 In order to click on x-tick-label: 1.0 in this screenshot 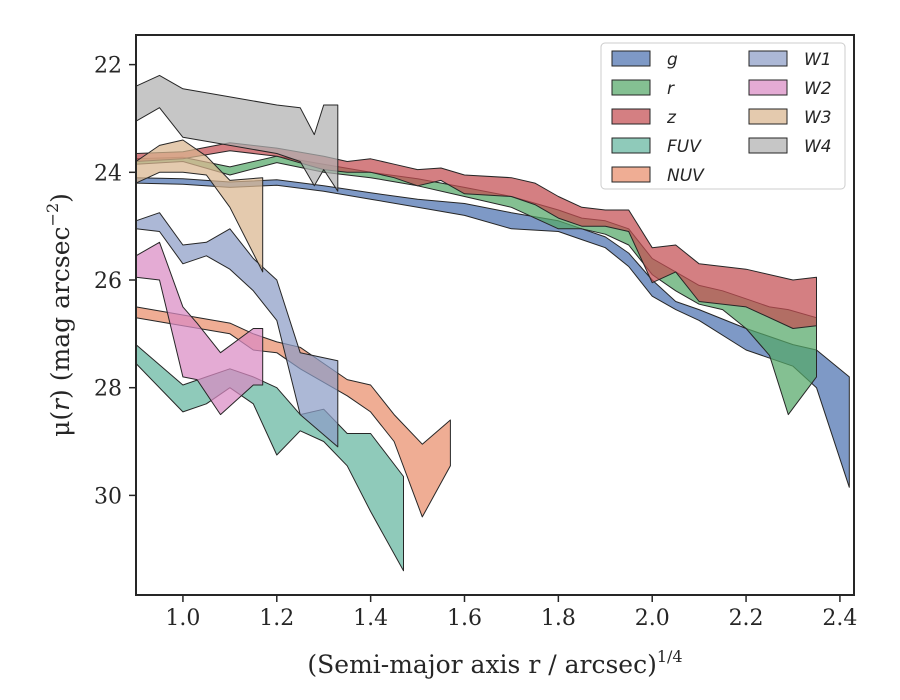, I will do `click(182, 618)`.